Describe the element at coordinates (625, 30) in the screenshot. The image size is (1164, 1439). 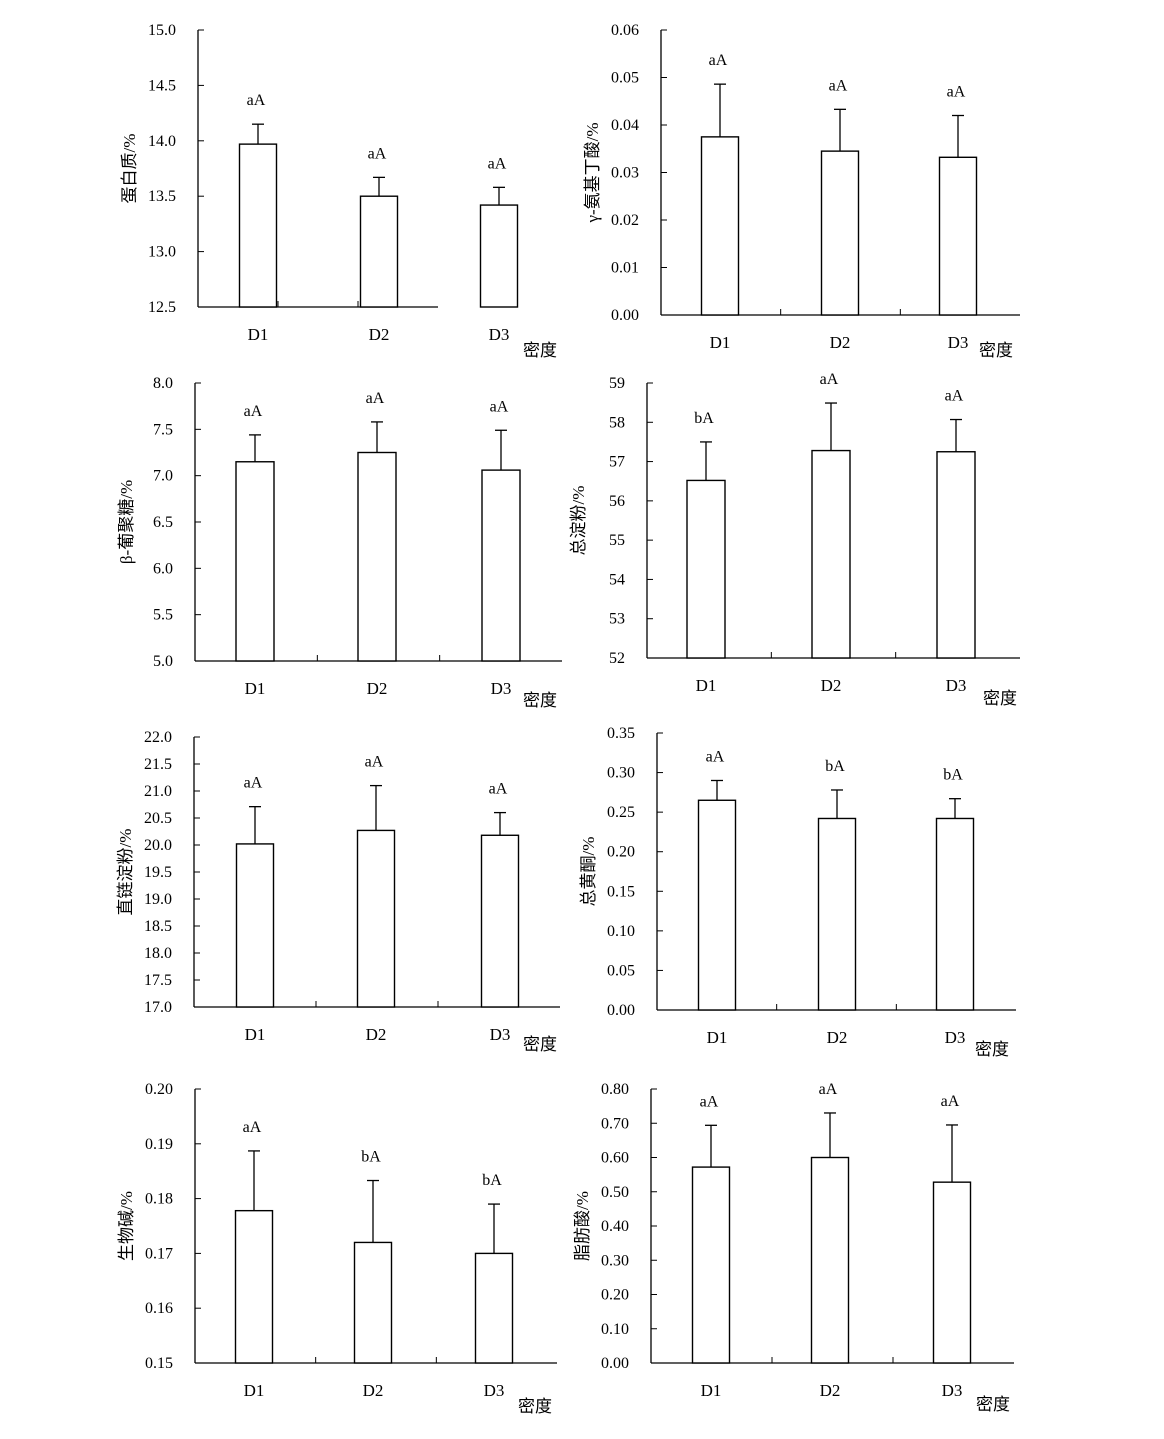
I see `y-tick-label: 0.06` at that location.